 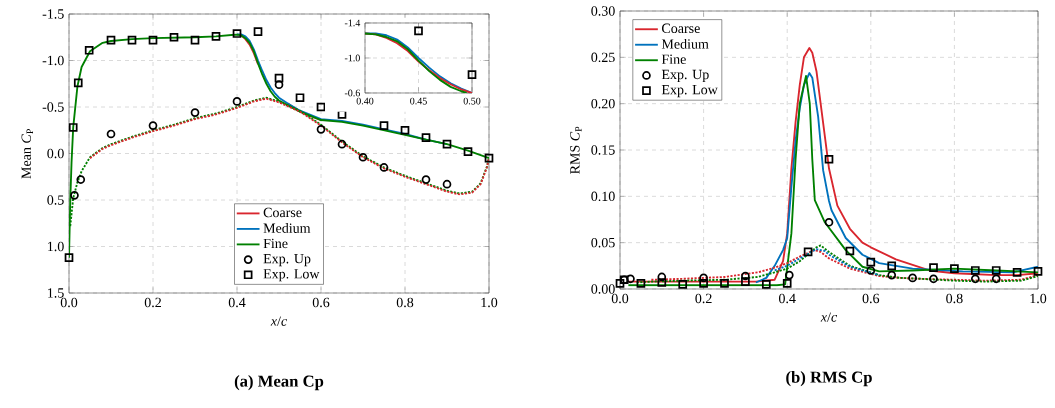 What do you see at coordinates (55, 200) in the screenshot?
I see `y-tick-label: 0.5` at bounding box center [55, 200].